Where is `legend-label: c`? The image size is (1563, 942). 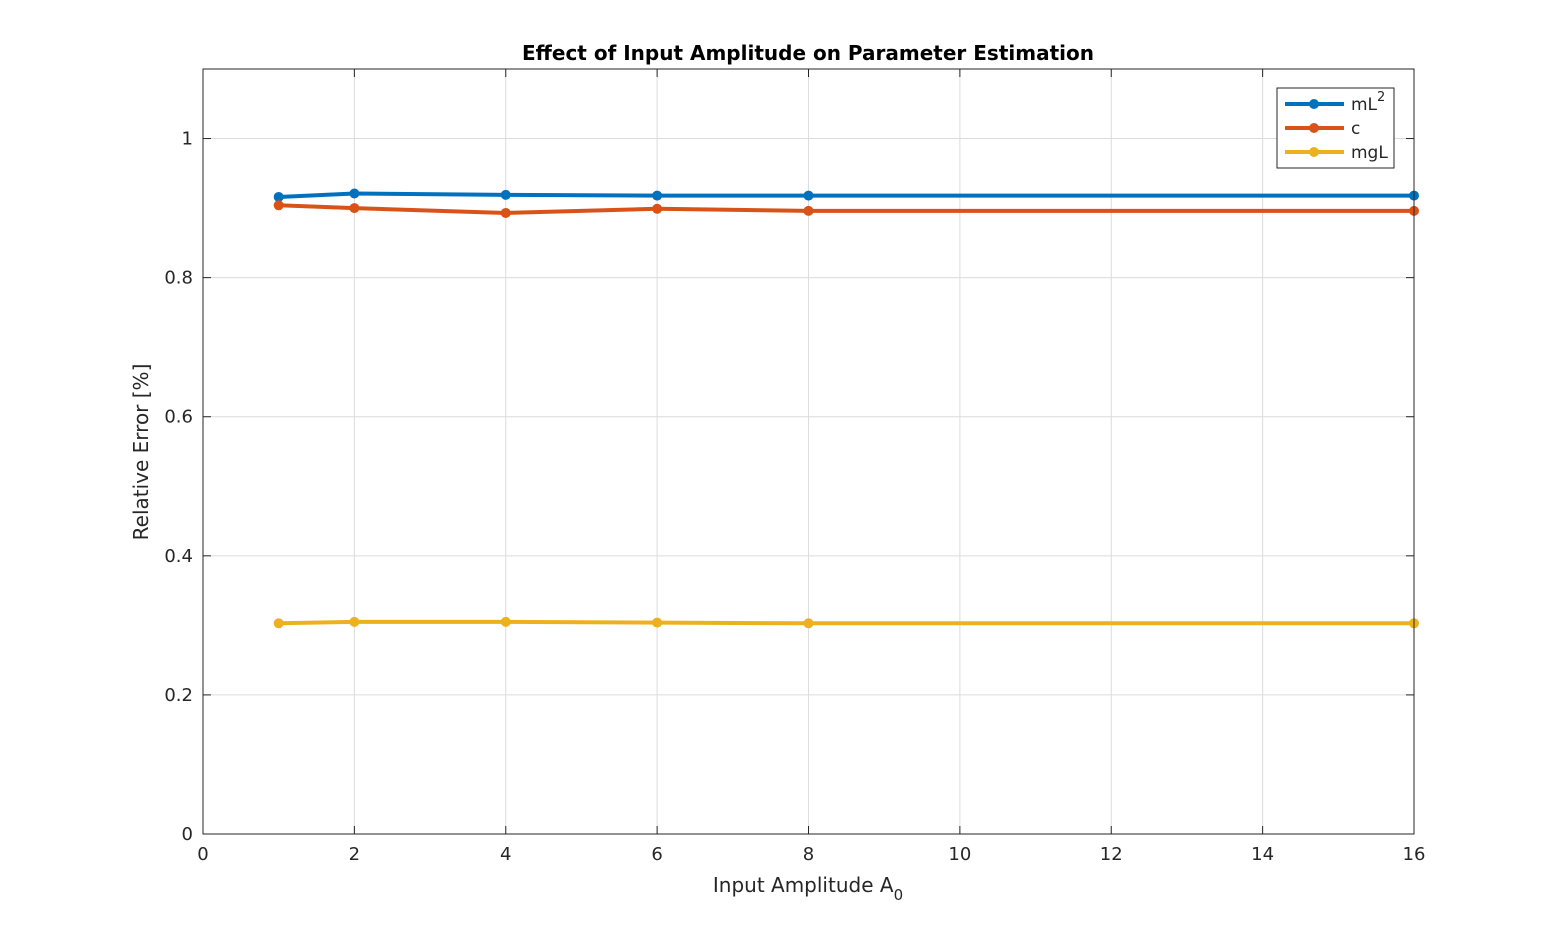 legend-label: c is located at coordinates (1355, 129).